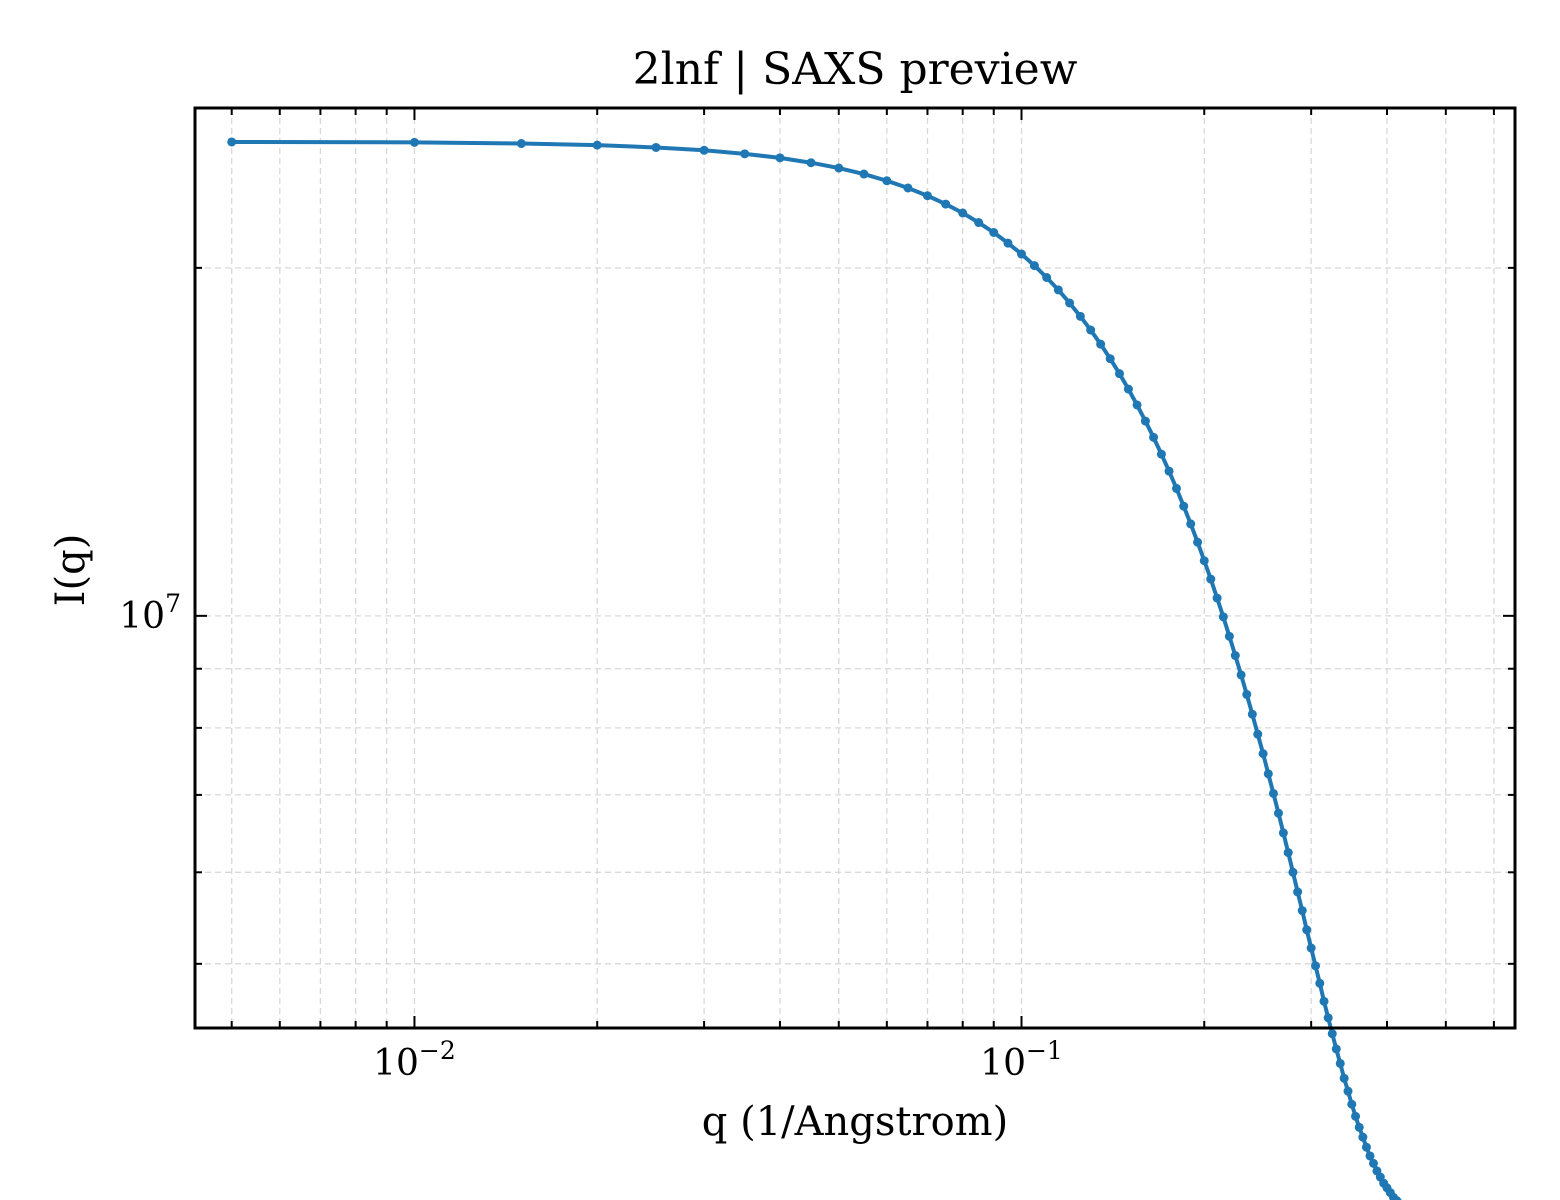  What do you see at coordinates (414, 1060) in the screenshot?
I see `x-tick-label: 10⁻²` at bounding box center [414, 1060].